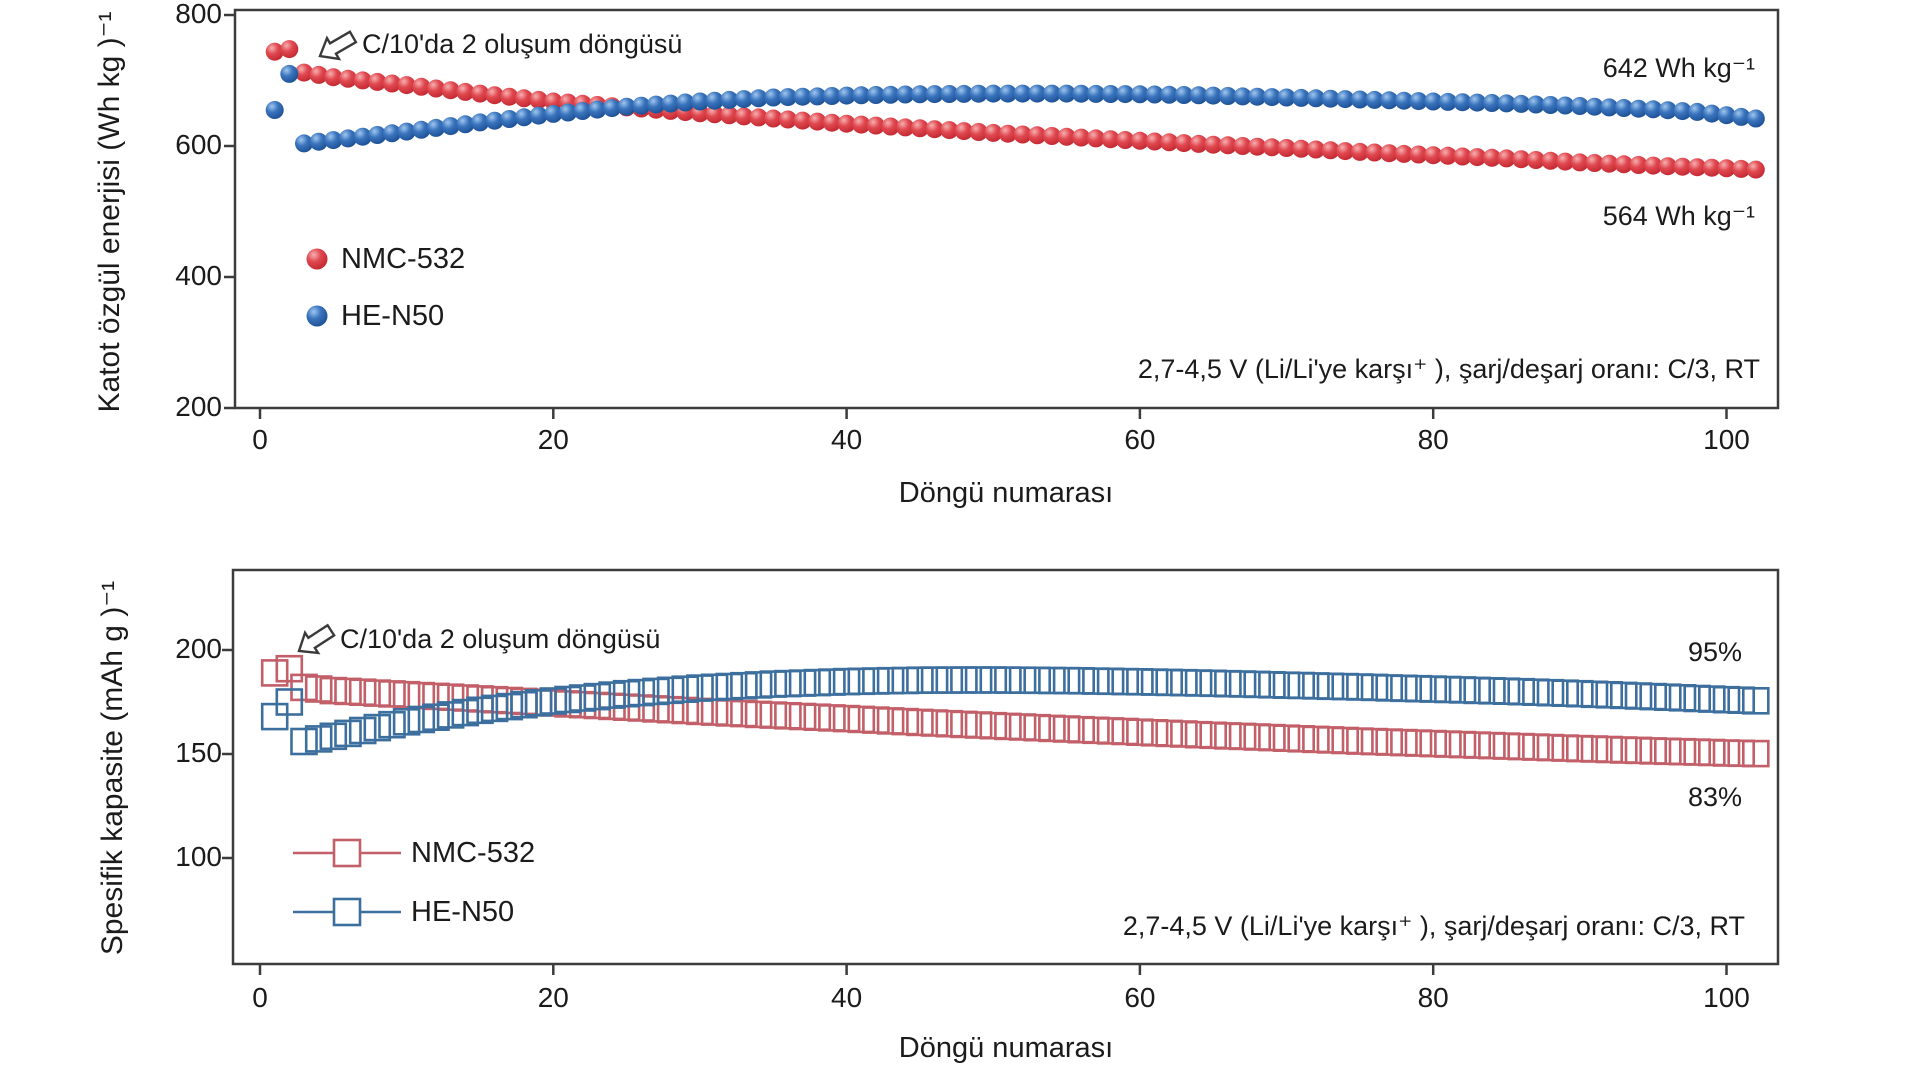 The image size is (1920, 1080). I want to click on retention-label-he-n50: 95%, so click(1714, 652).